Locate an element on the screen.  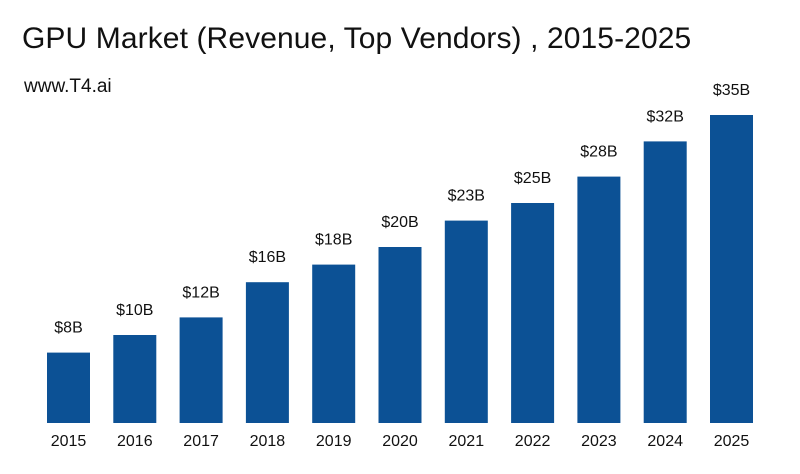
x-tick-label-2023: 2023 is located at coordinates (599, 441).